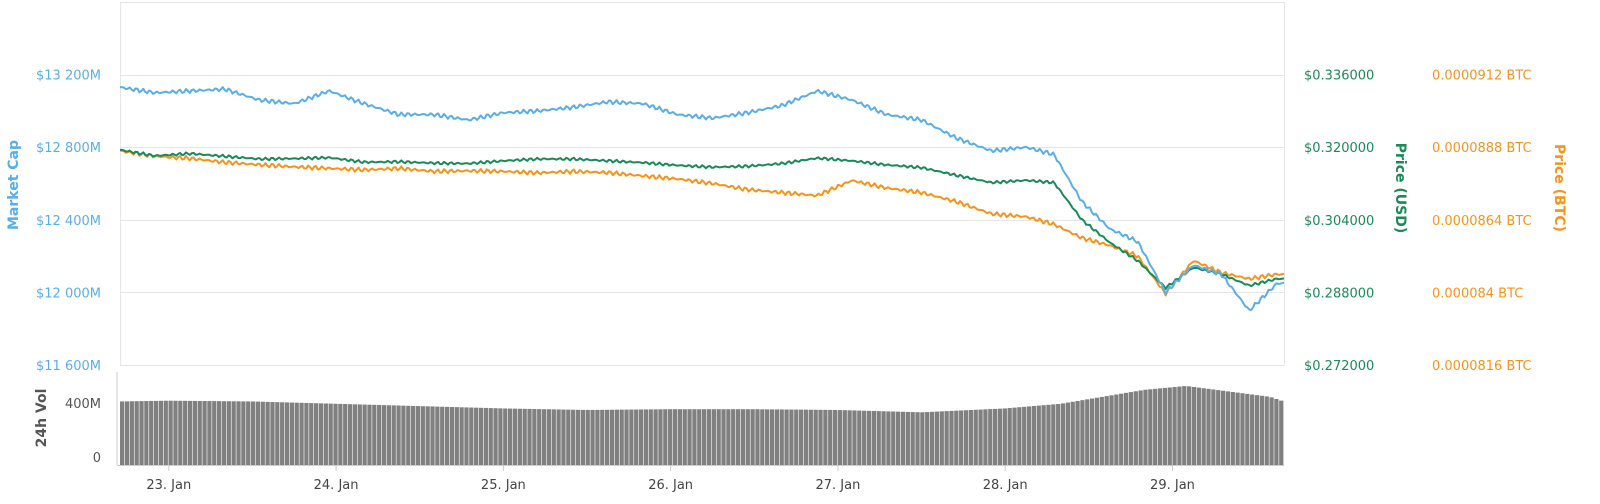 The width and height of the screenshot is (1600, 504). What do you see at coordinates (1477, 293) in the screenshot?
I see `price-btc-tick-label: 0.000084 BTC` at bounding box center [1477, 293].